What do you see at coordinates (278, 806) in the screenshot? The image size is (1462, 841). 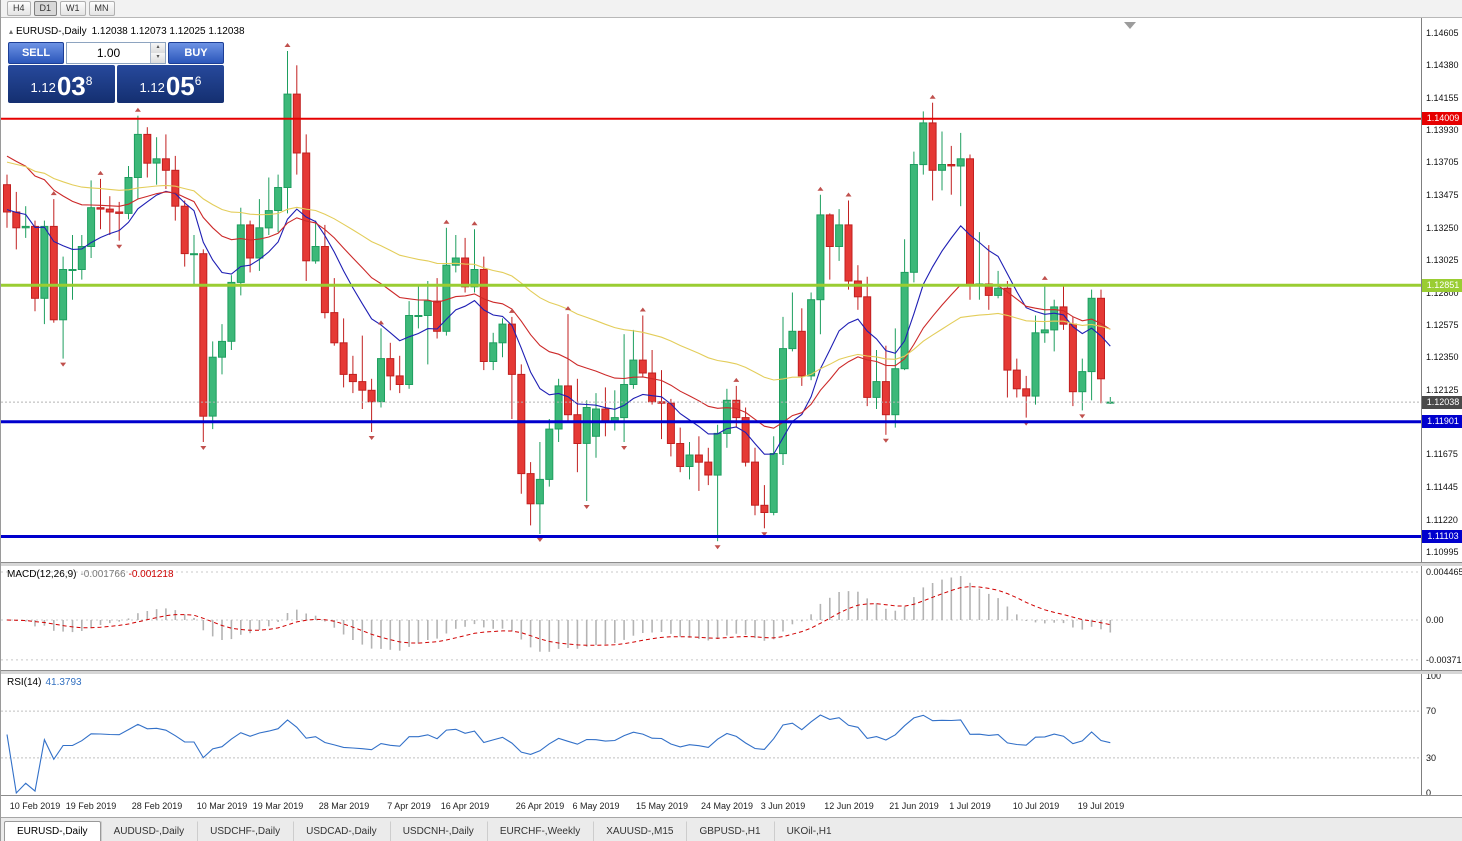 I see `date-label: 19 Mar 2019` at bounding box center [278, 806].